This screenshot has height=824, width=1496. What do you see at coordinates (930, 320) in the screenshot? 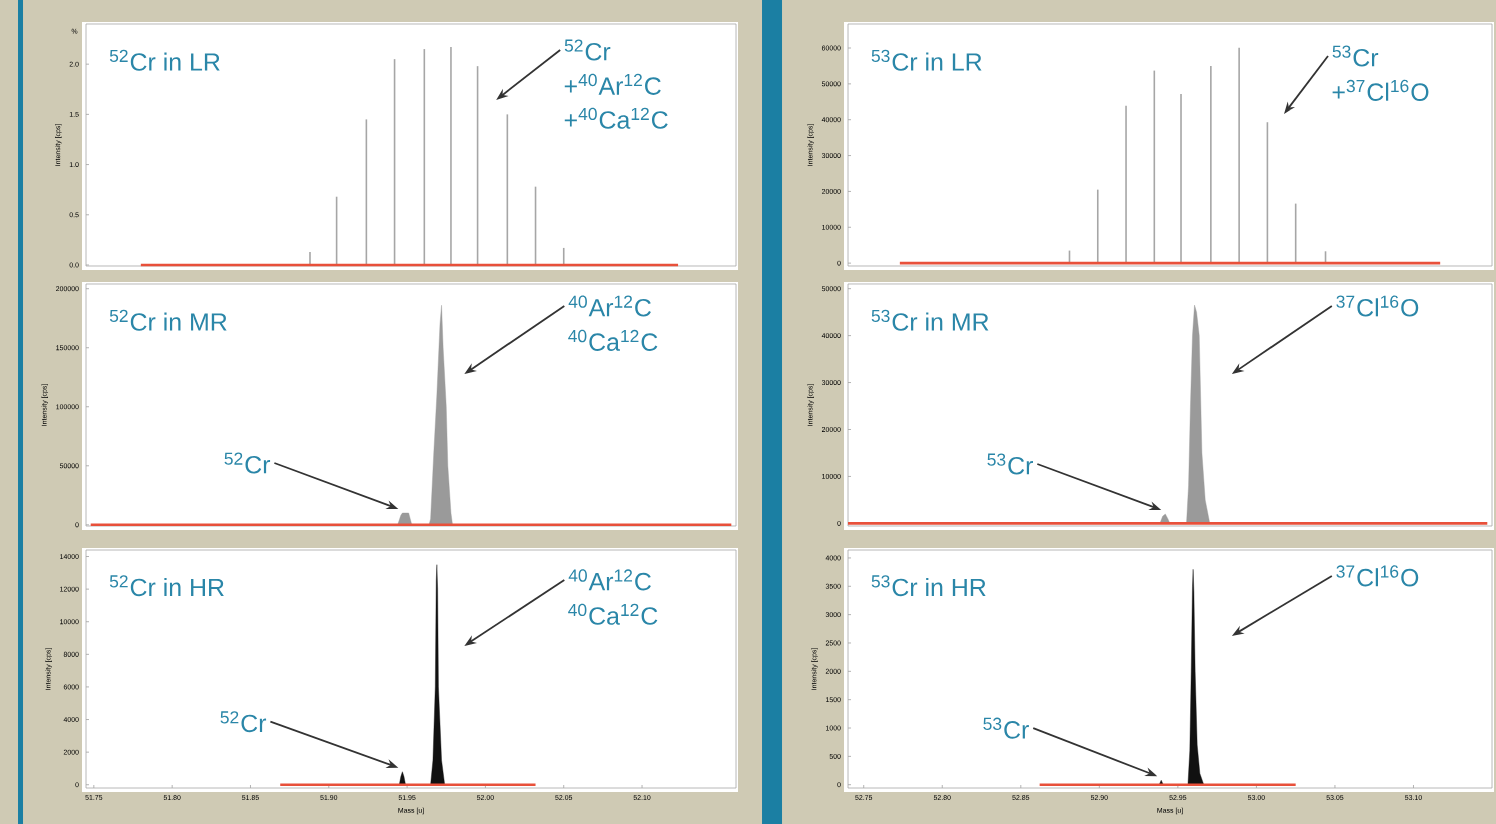
I see `text: $^{53}$Cr in MR` at bounding box center [930, 320].